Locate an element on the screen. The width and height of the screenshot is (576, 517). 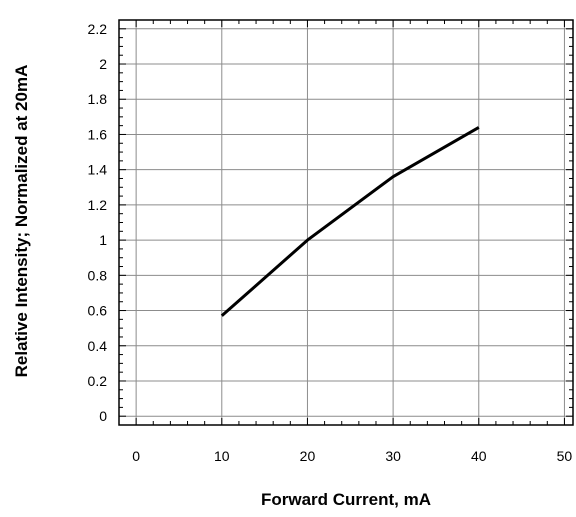
y-tick-label: 1.6 is located at coordinates (98, 134).